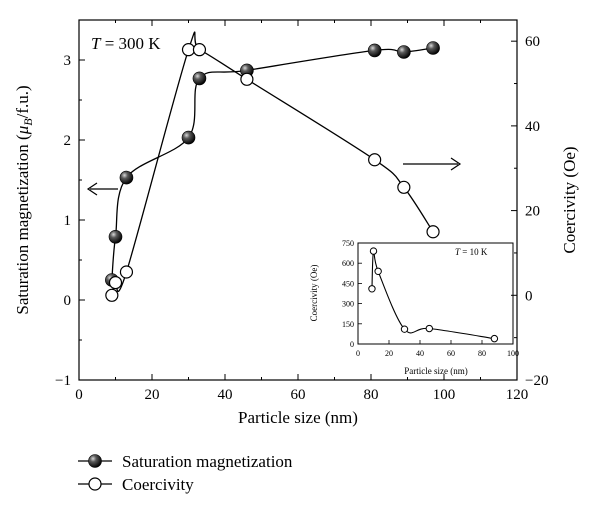 This screenshot has width=600, height=515. Describe the element at coordinates (389, 353) in the screenshot. I see `inset-x-tick-label: 20` at that location.